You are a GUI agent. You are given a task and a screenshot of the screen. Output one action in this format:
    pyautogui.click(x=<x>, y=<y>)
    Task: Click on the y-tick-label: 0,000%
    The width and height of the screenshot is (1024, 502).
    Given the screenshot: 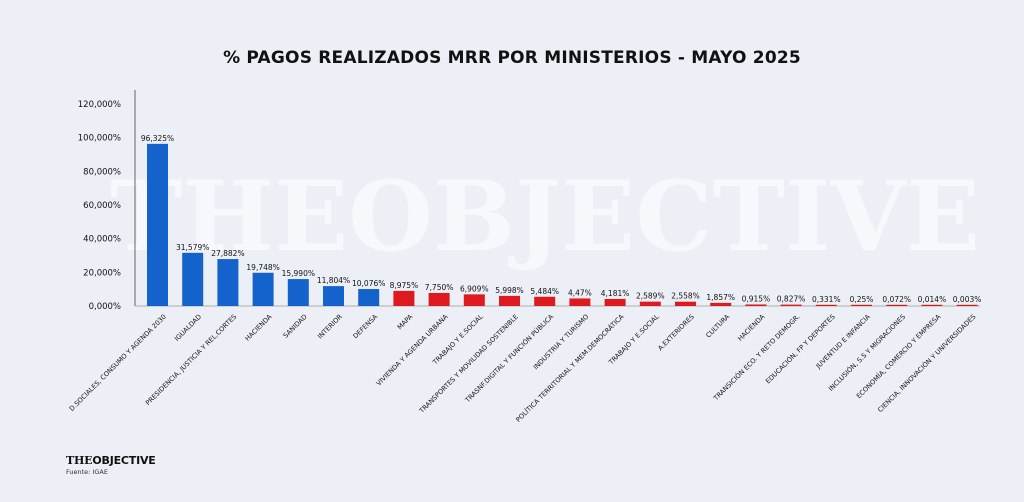 What is the action you would take?
    pyautogui.click(x=105, y=307)
    